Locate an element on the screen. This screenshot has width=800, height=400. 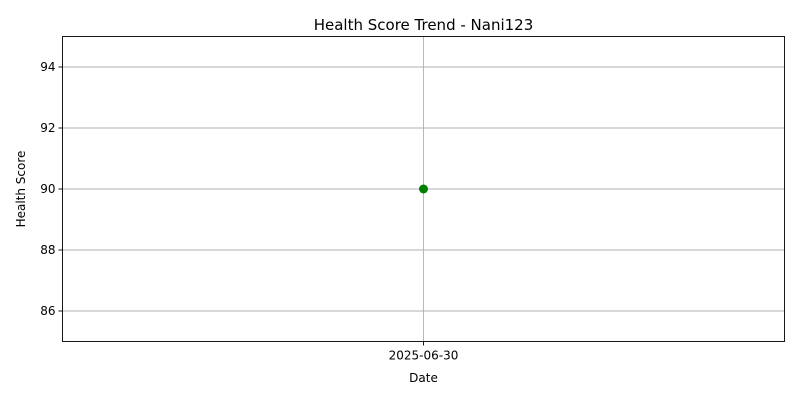
y-tick-label: 92 is located at coordinates (47, 128).